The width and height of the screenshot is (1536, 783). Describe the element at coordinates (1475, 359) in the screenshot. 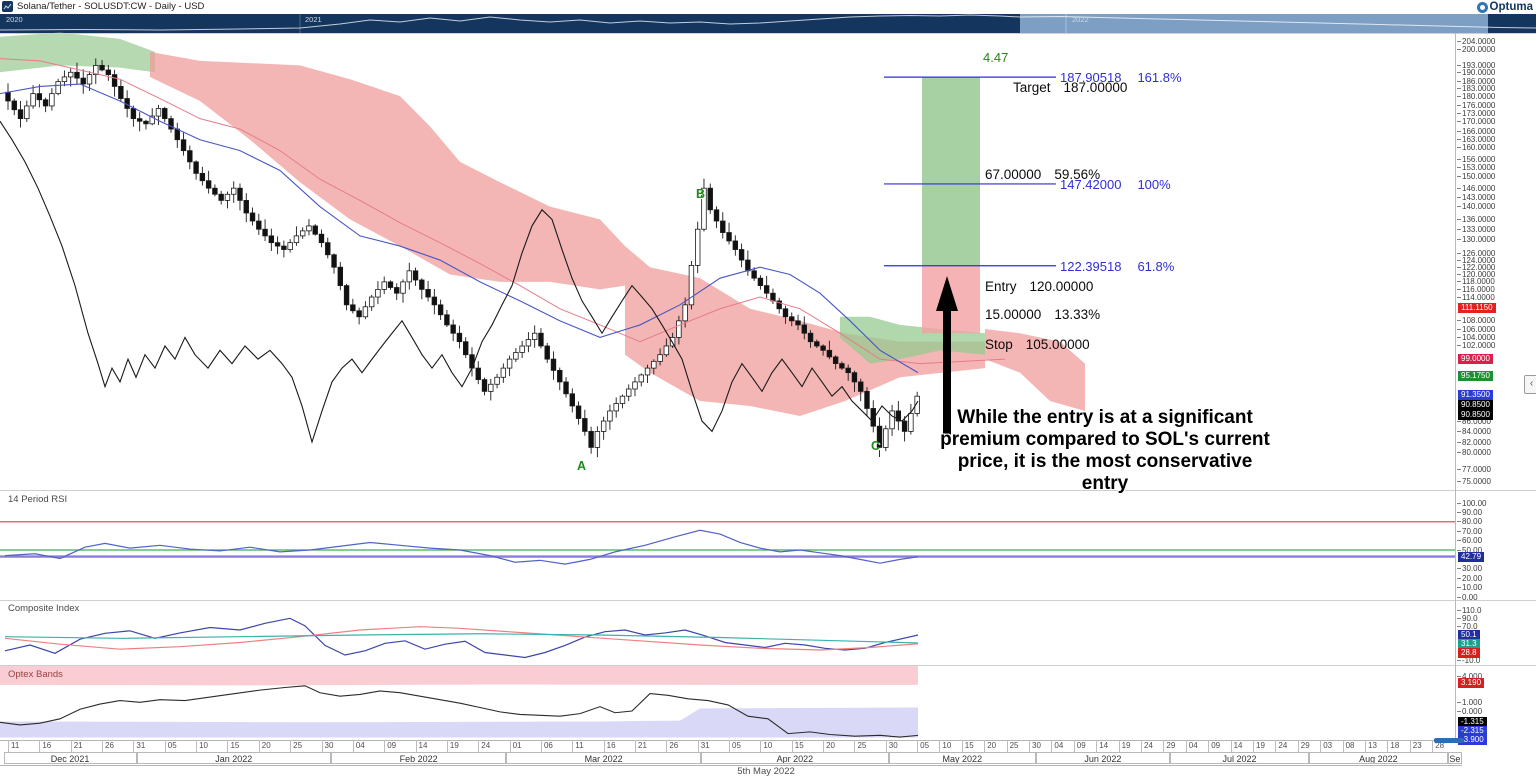

I see `price-label-99.0000: 99.0000` at that location.